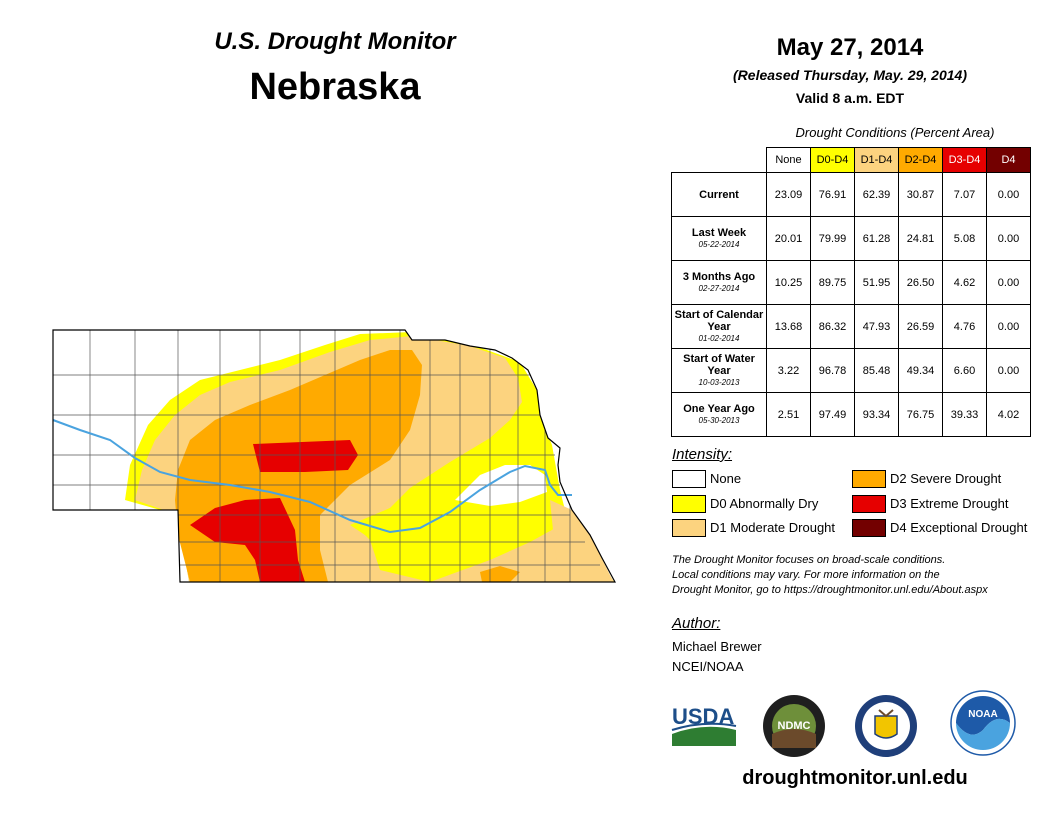 Image resolution: width=1056 pixels, height=816 pixels. I want to click on table-cell: 23.09, so click(788, 194).